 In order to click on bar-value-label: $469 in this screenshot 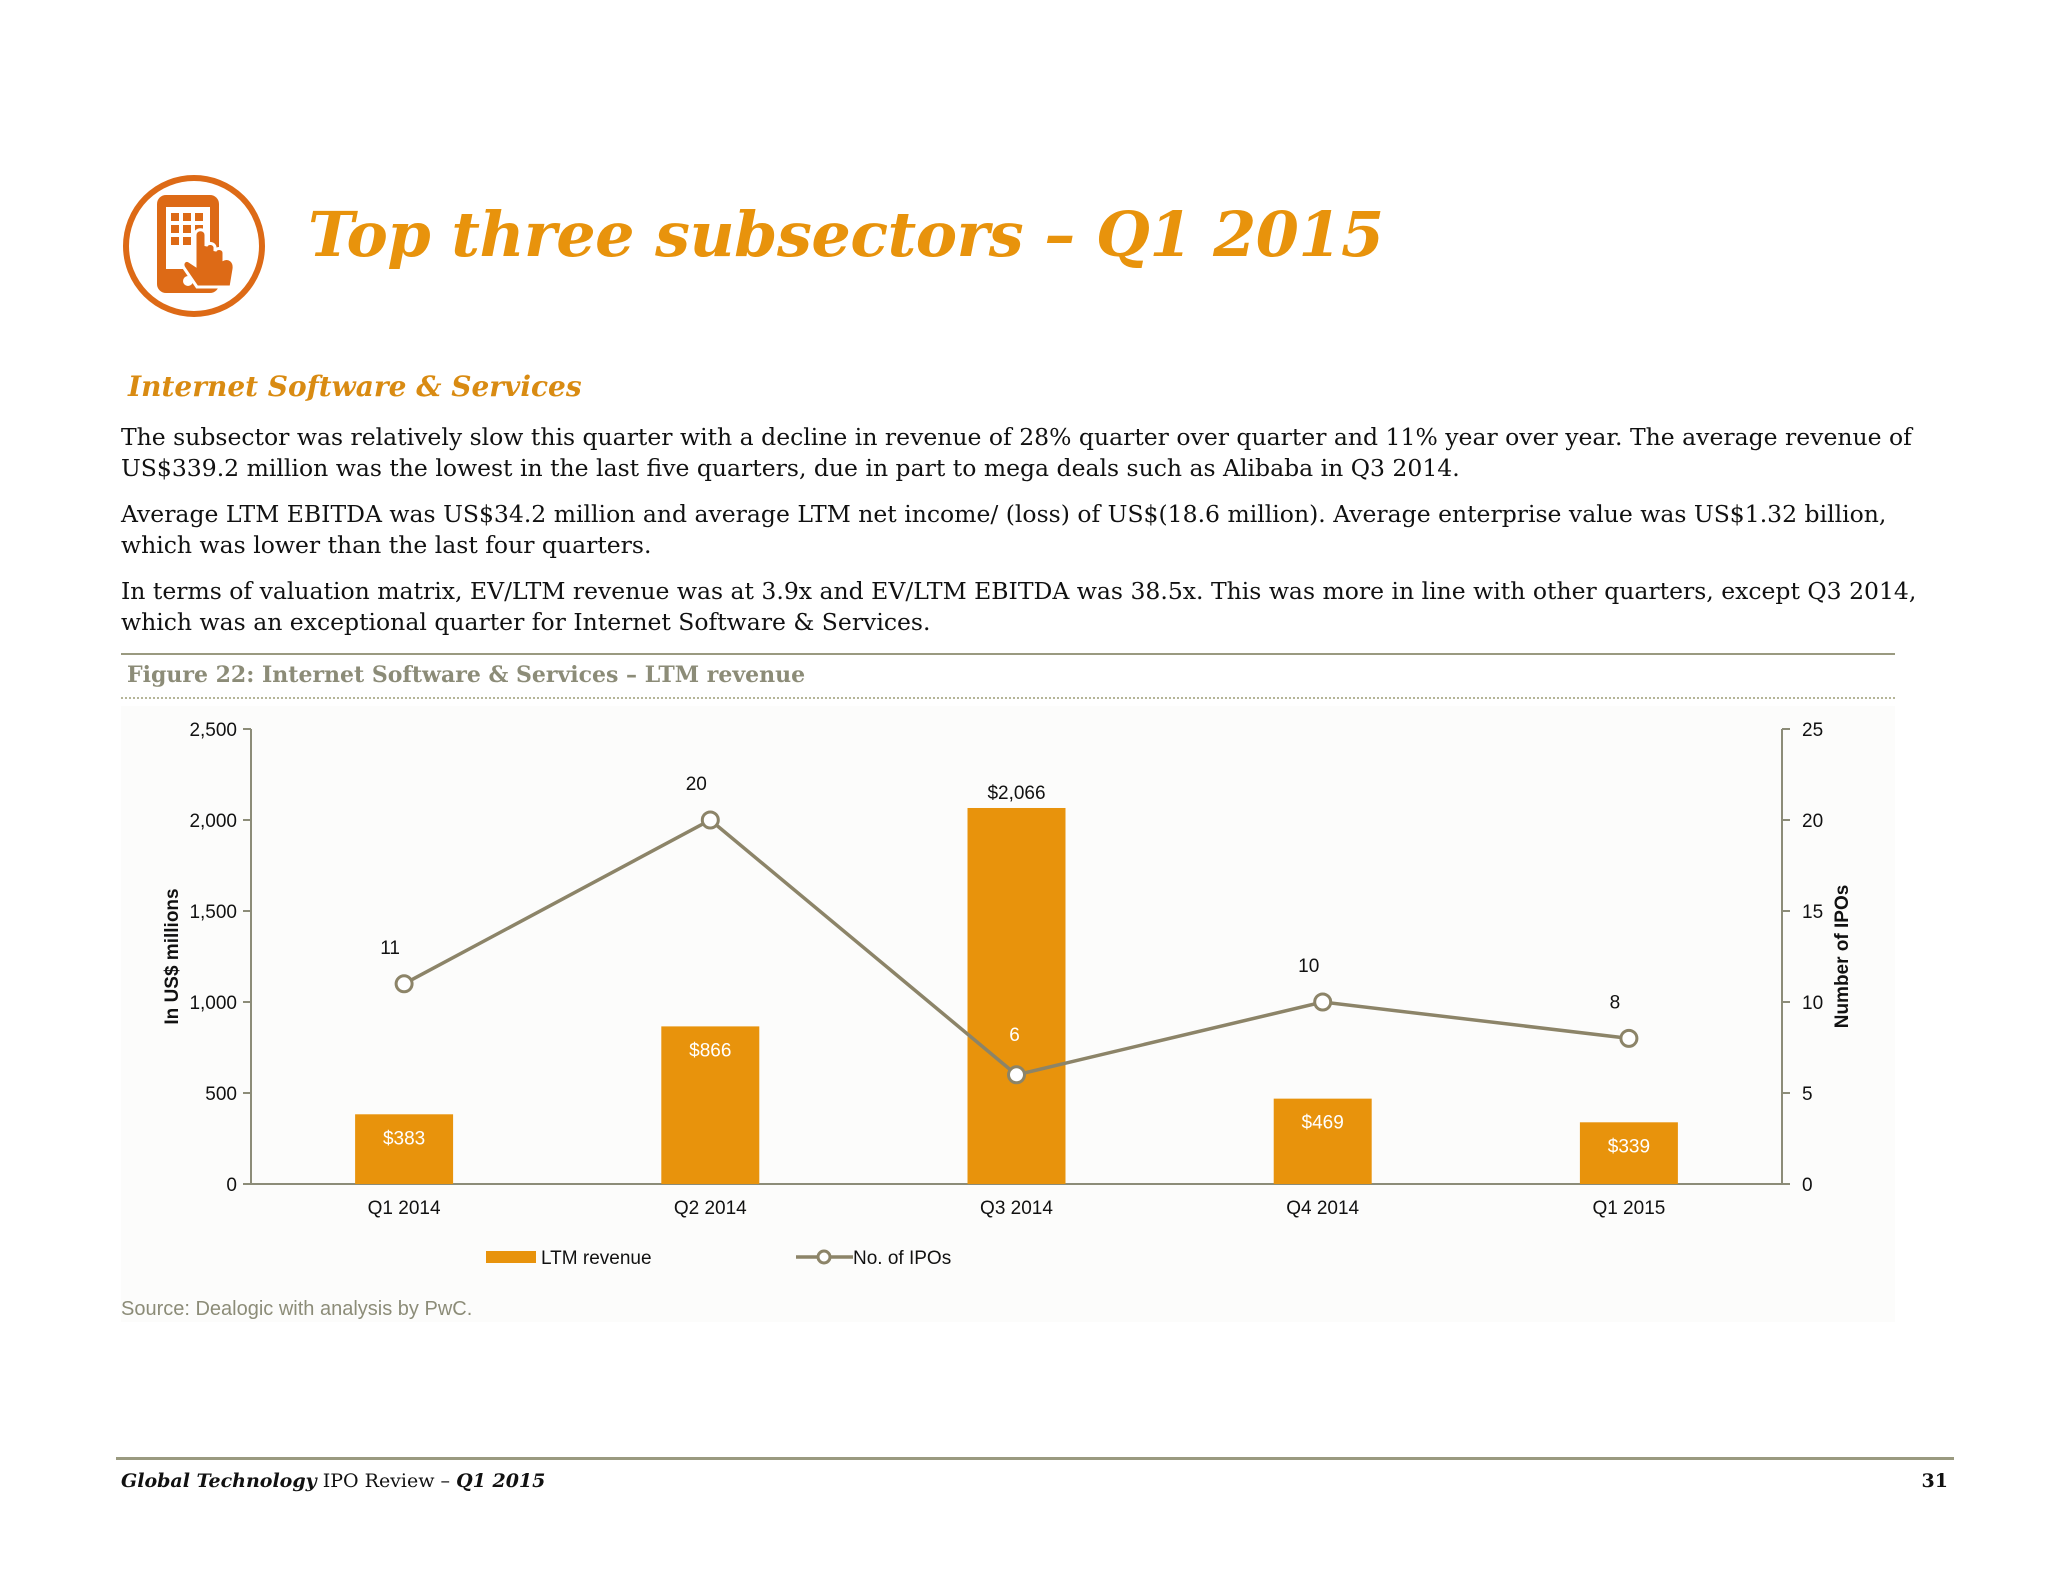, I will do `click(1323, 1123)`.